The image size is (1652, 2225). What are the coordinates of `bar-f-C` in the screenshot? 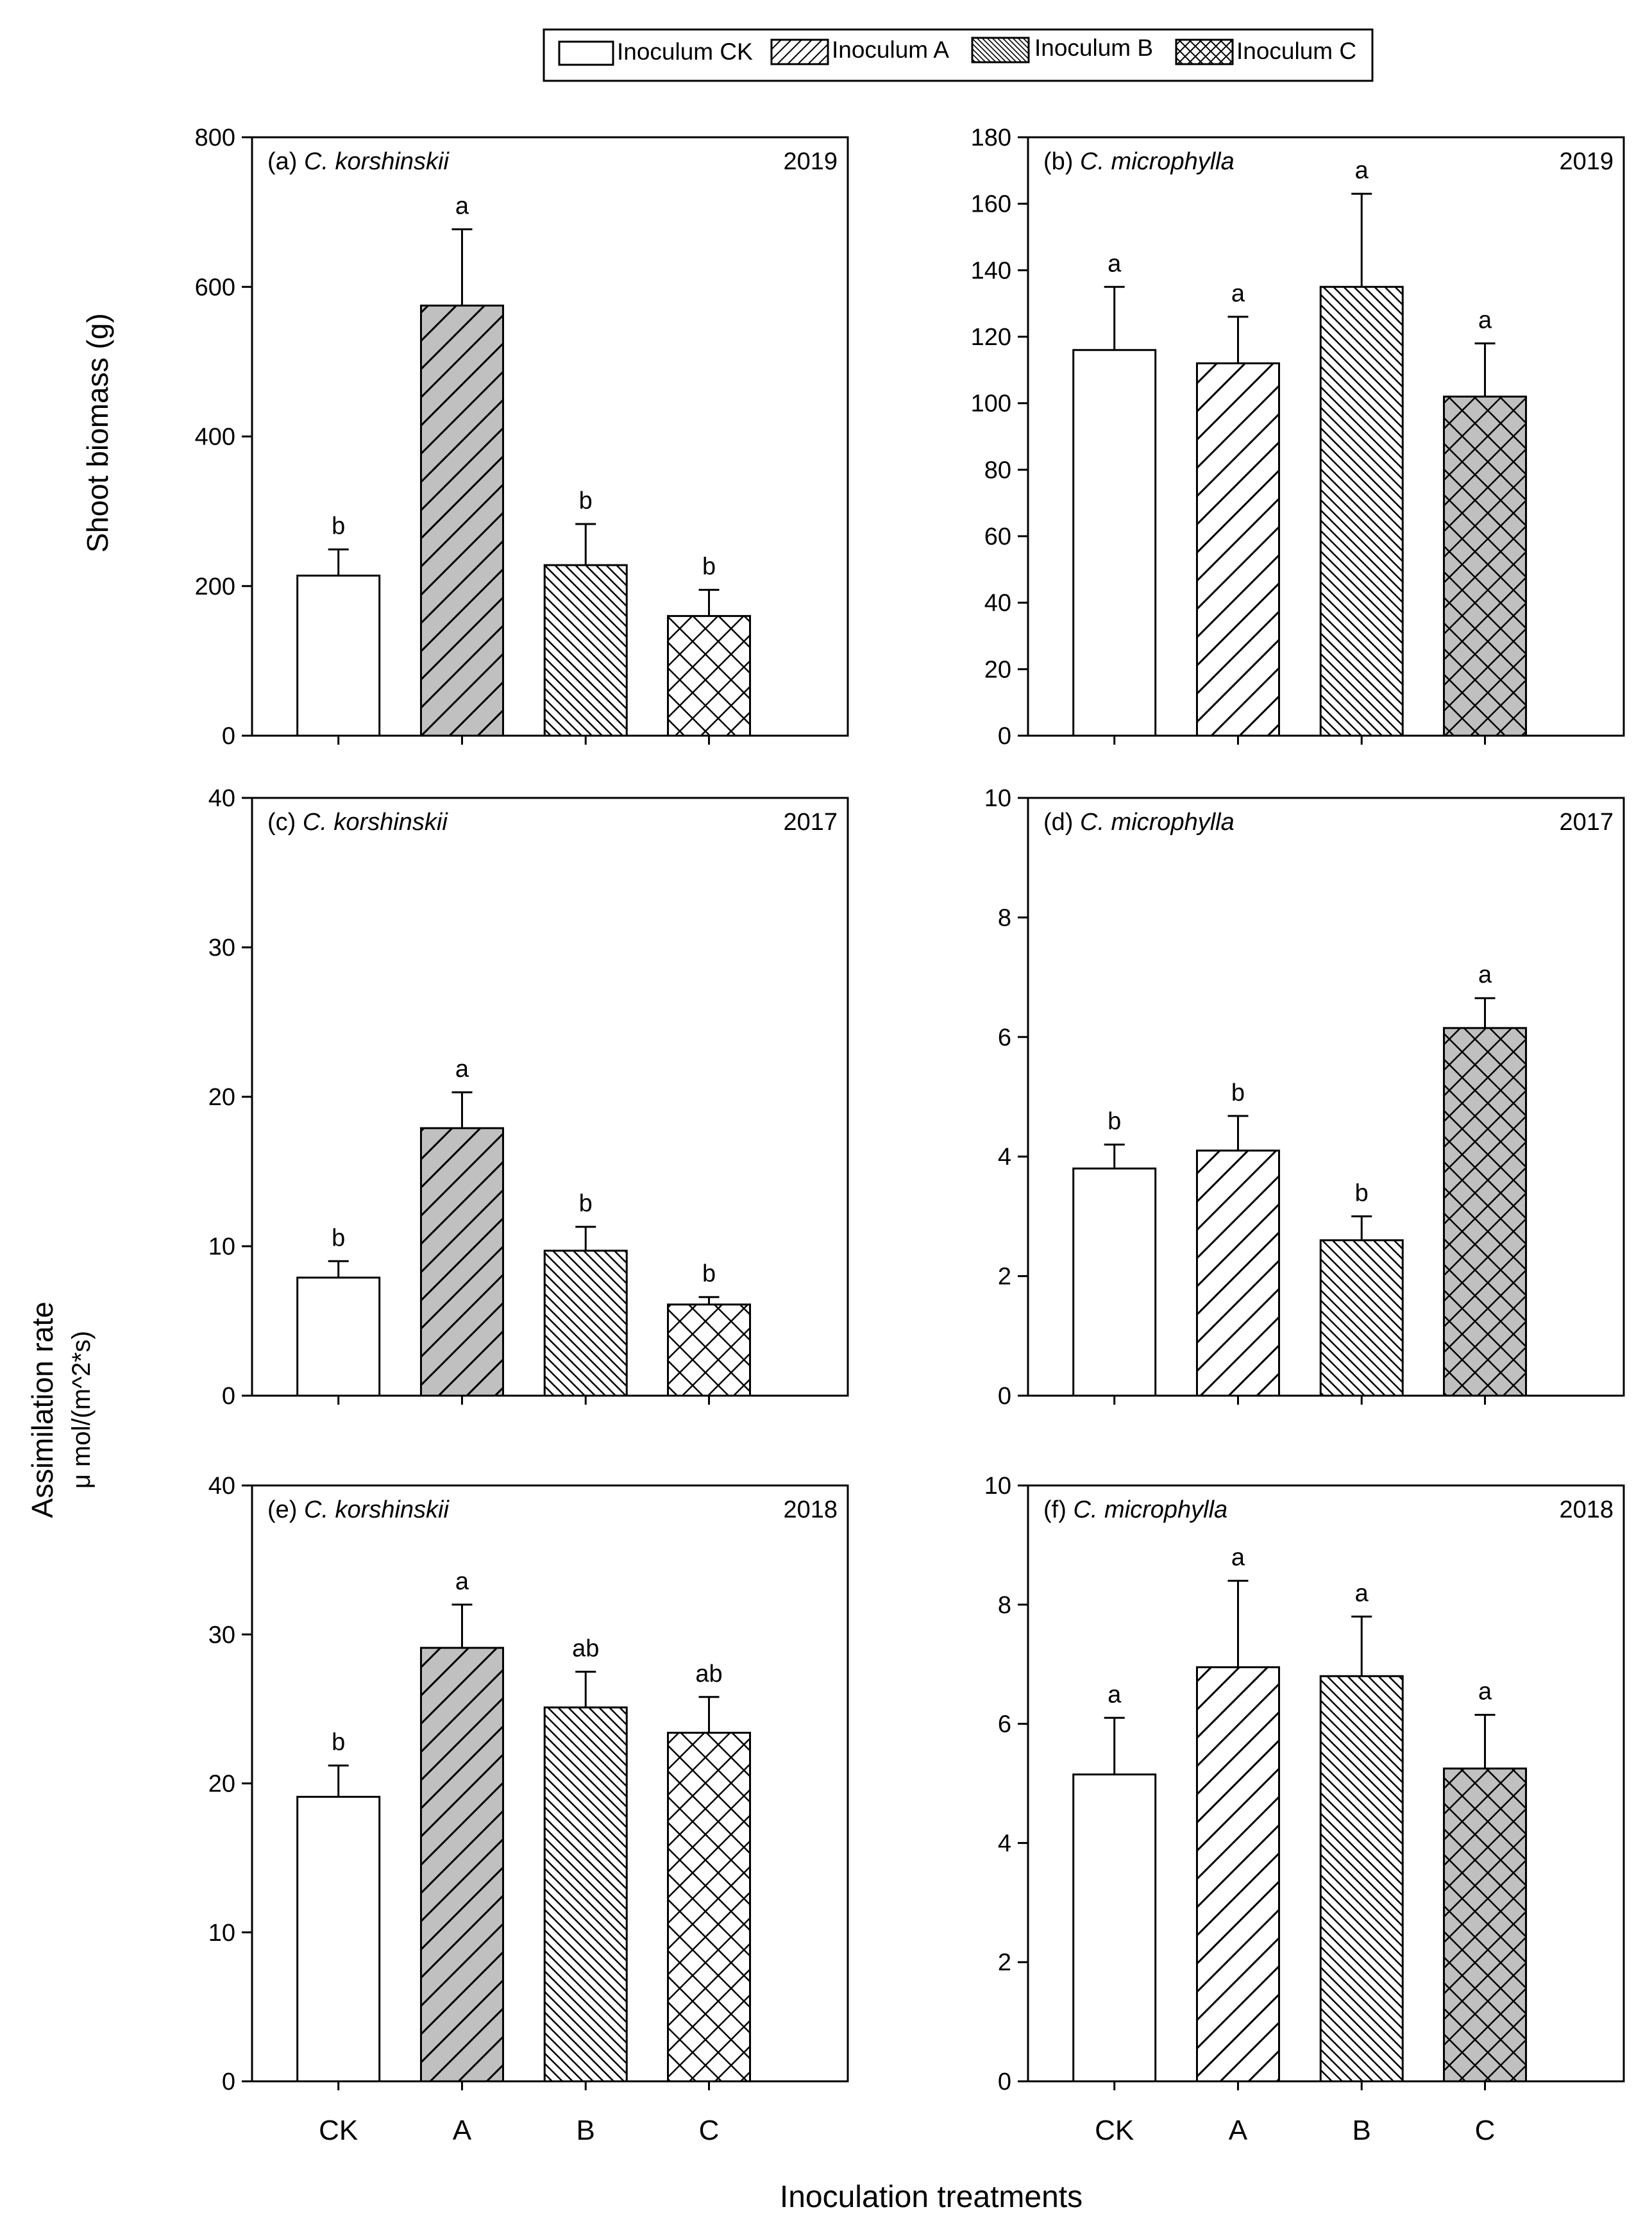 It's located at (1485, 1925).